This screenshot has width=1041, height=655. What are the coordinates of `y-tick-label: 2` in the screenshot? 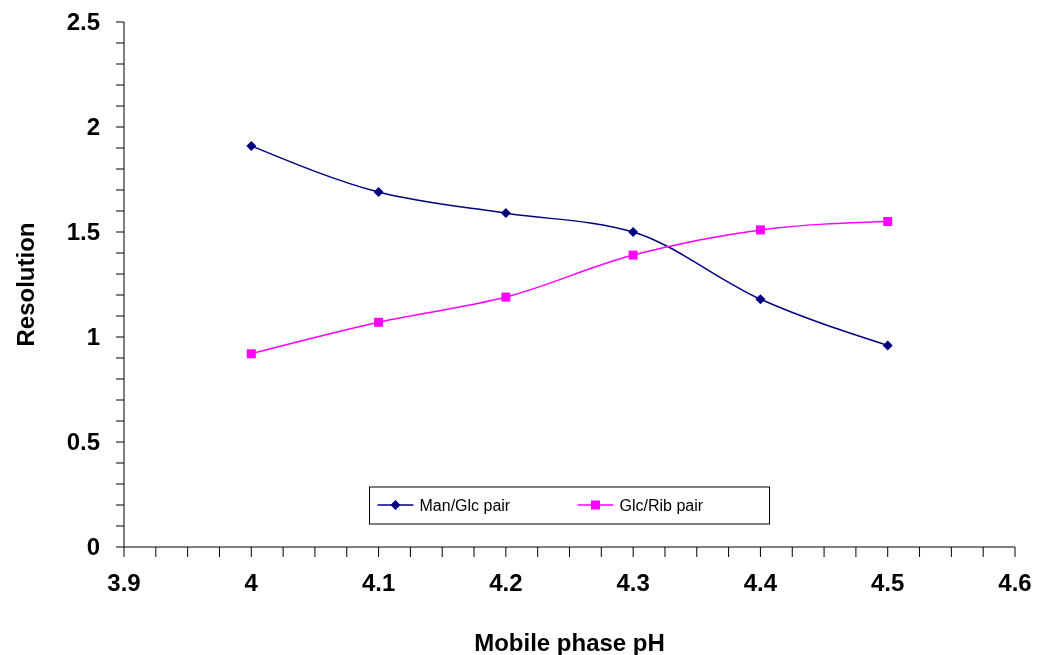 It's located at (93, 126).